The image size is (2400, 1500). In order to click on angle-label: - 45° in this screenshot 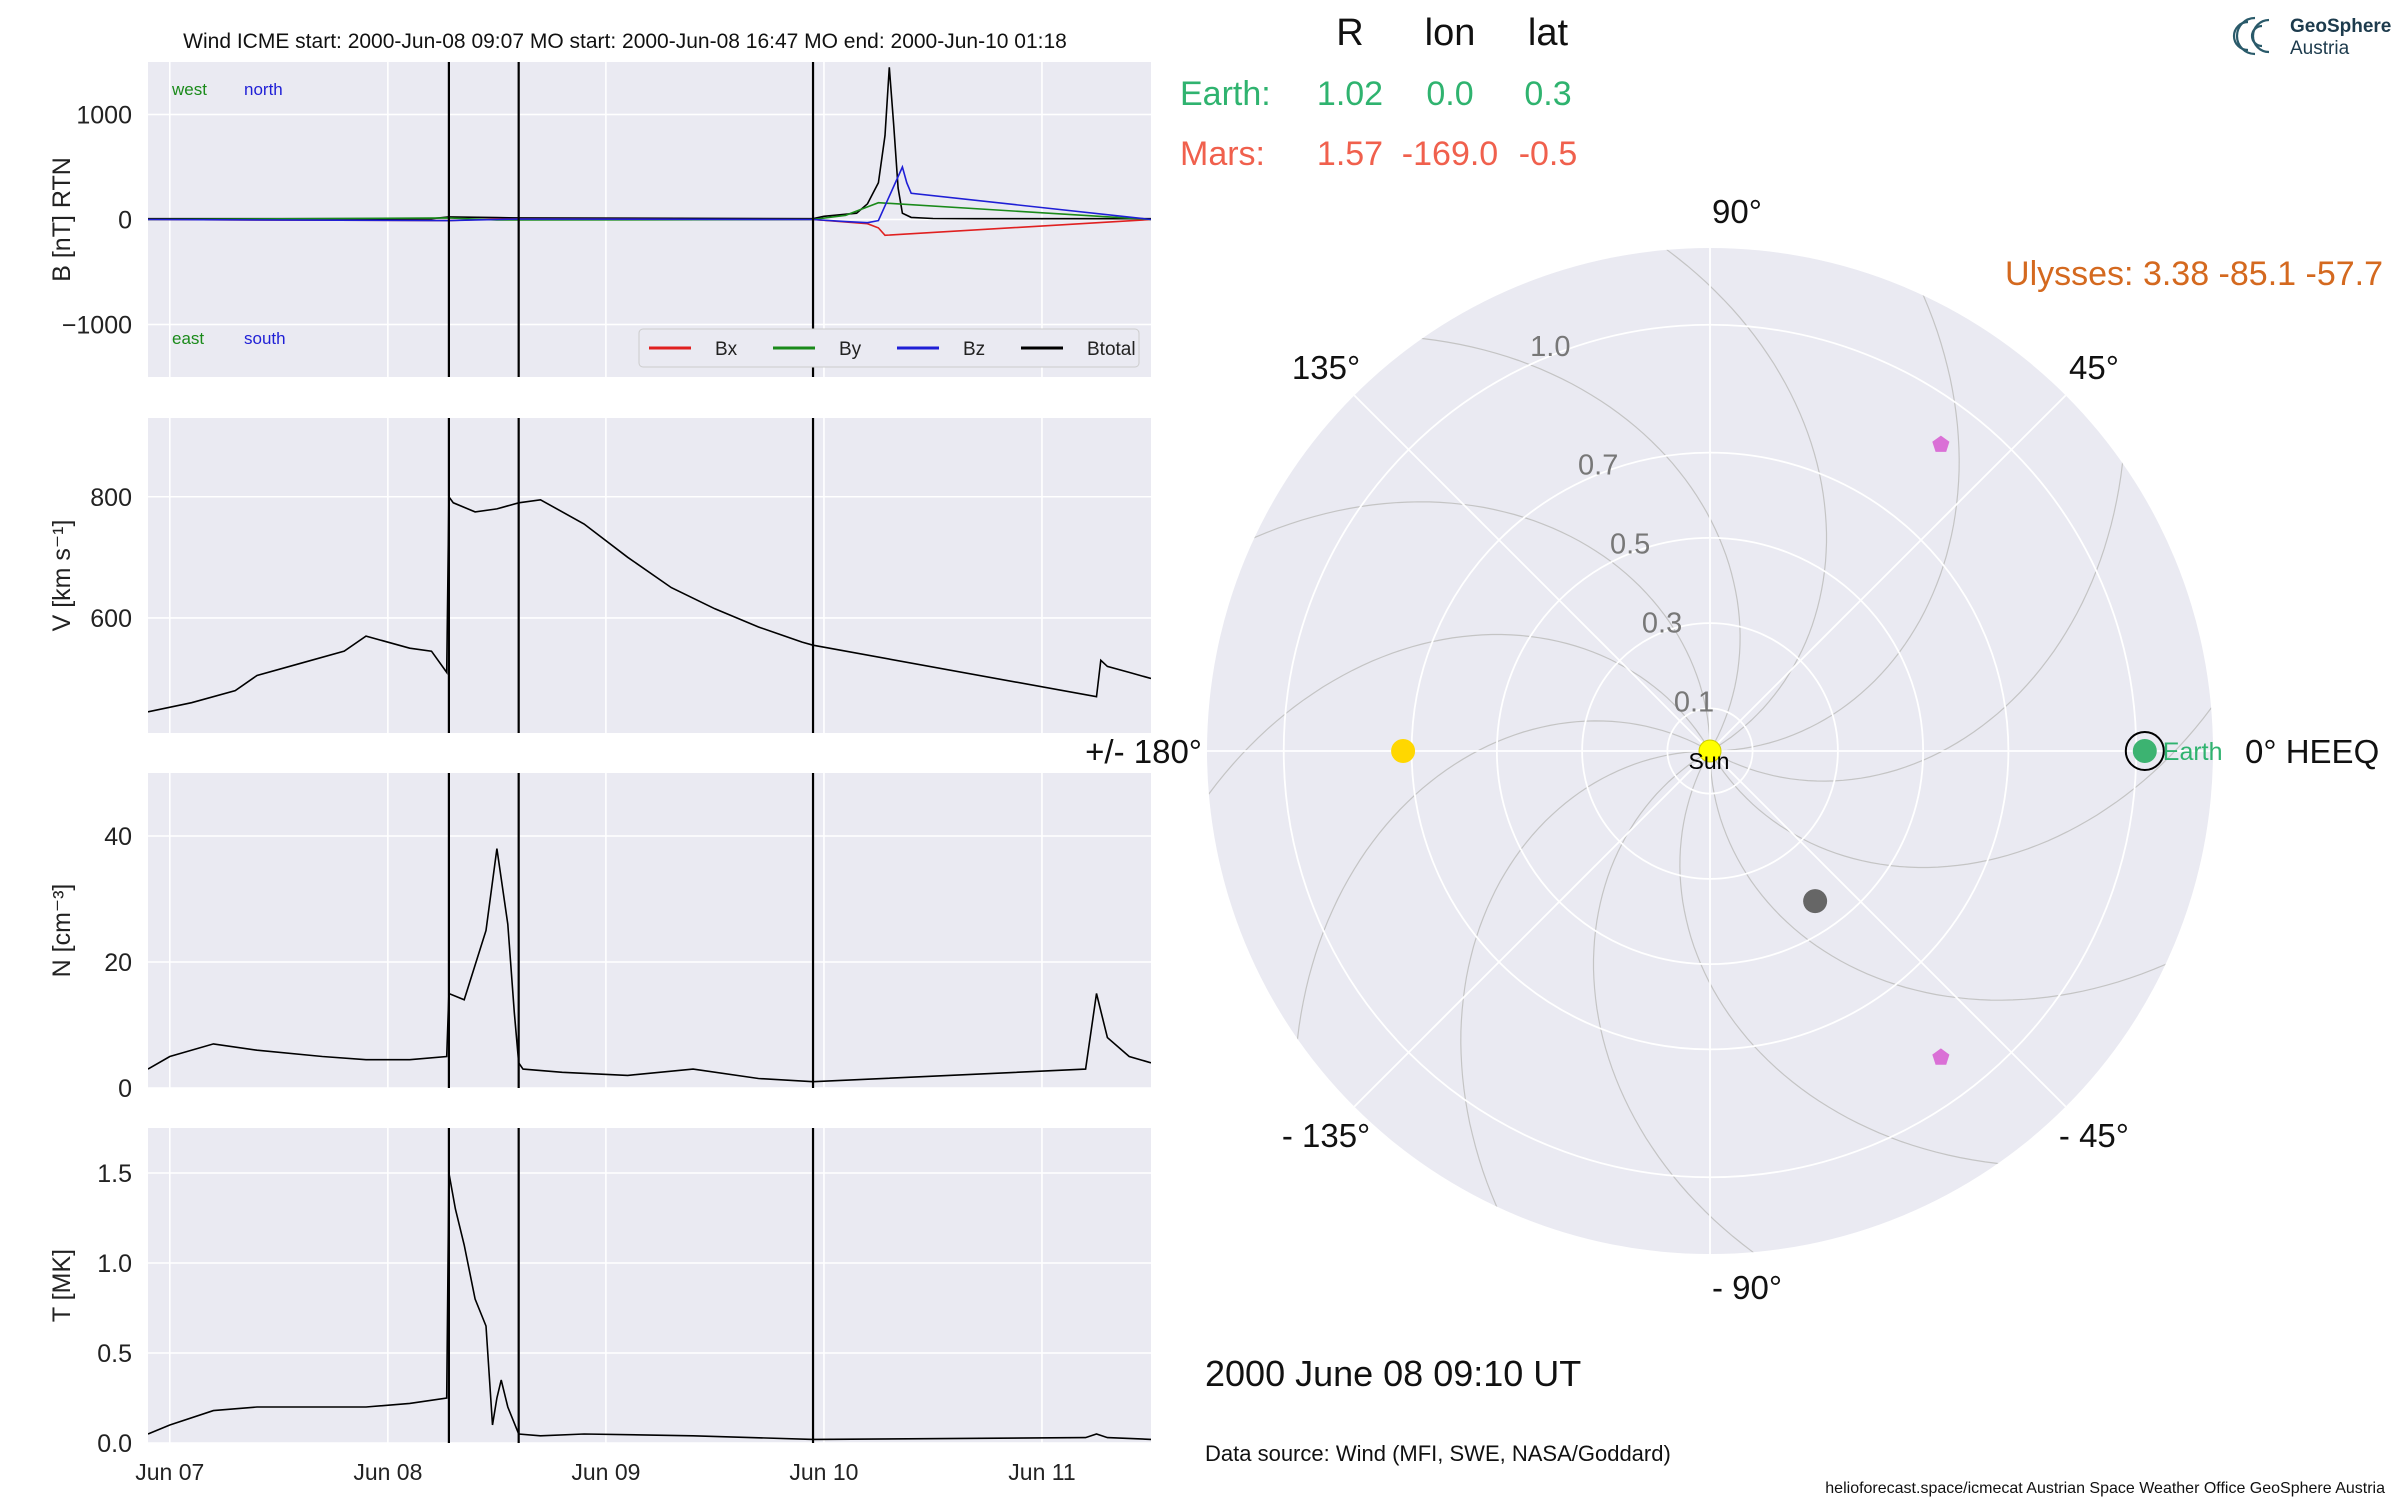, I will do `click(2094, 1135)`.